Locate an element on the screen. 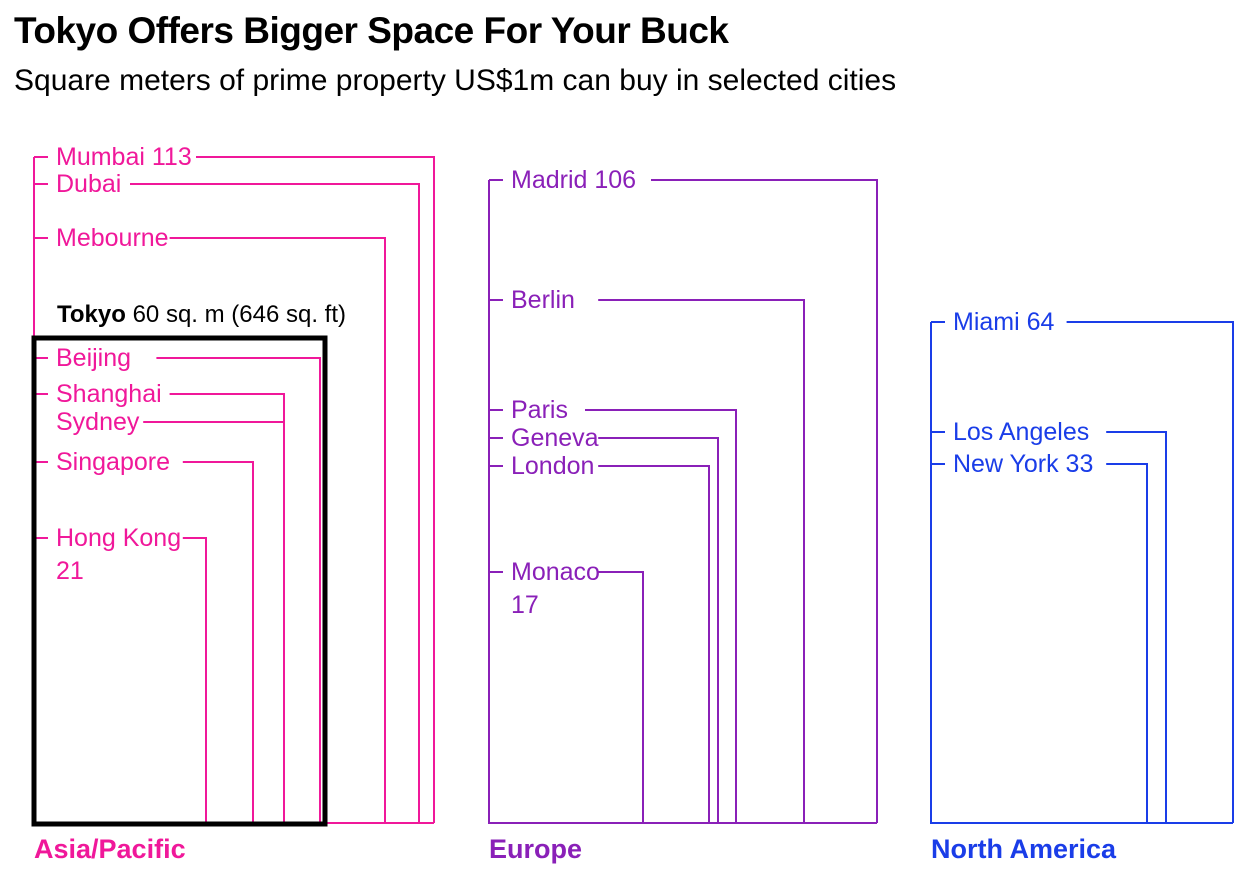  group-axis is located at coordinates (1081, 573).